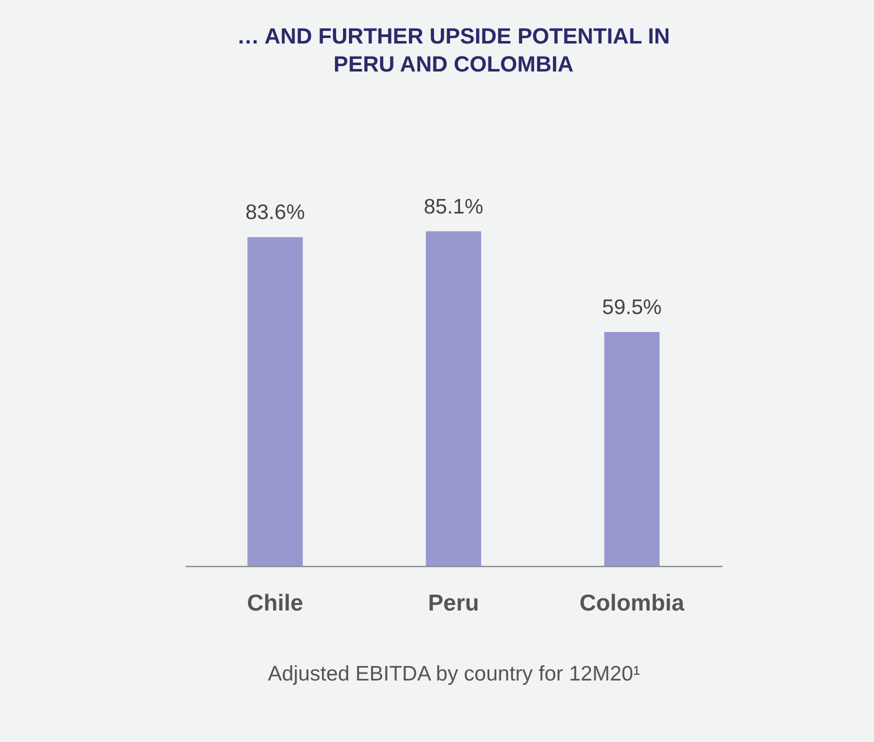 The width and height of the screenshot is (874, 742). Describe the element at coordinates (275, 603) in the screenshot. I see `x-tick-label: Chile` at that location.